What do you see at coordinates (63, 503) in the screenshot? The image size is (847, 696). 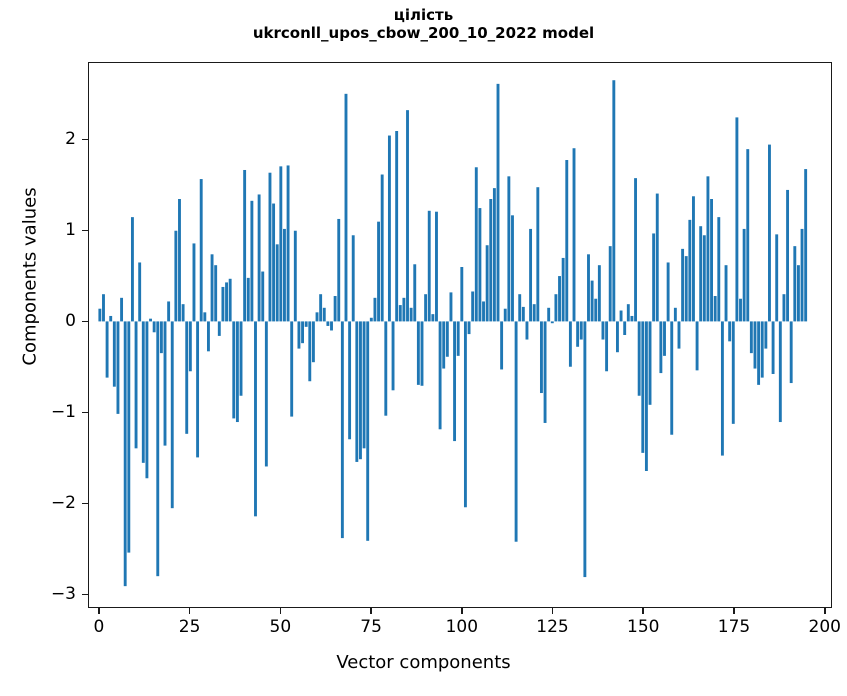 I see `y-tick-label: −2` at bounding box center [63, 503].